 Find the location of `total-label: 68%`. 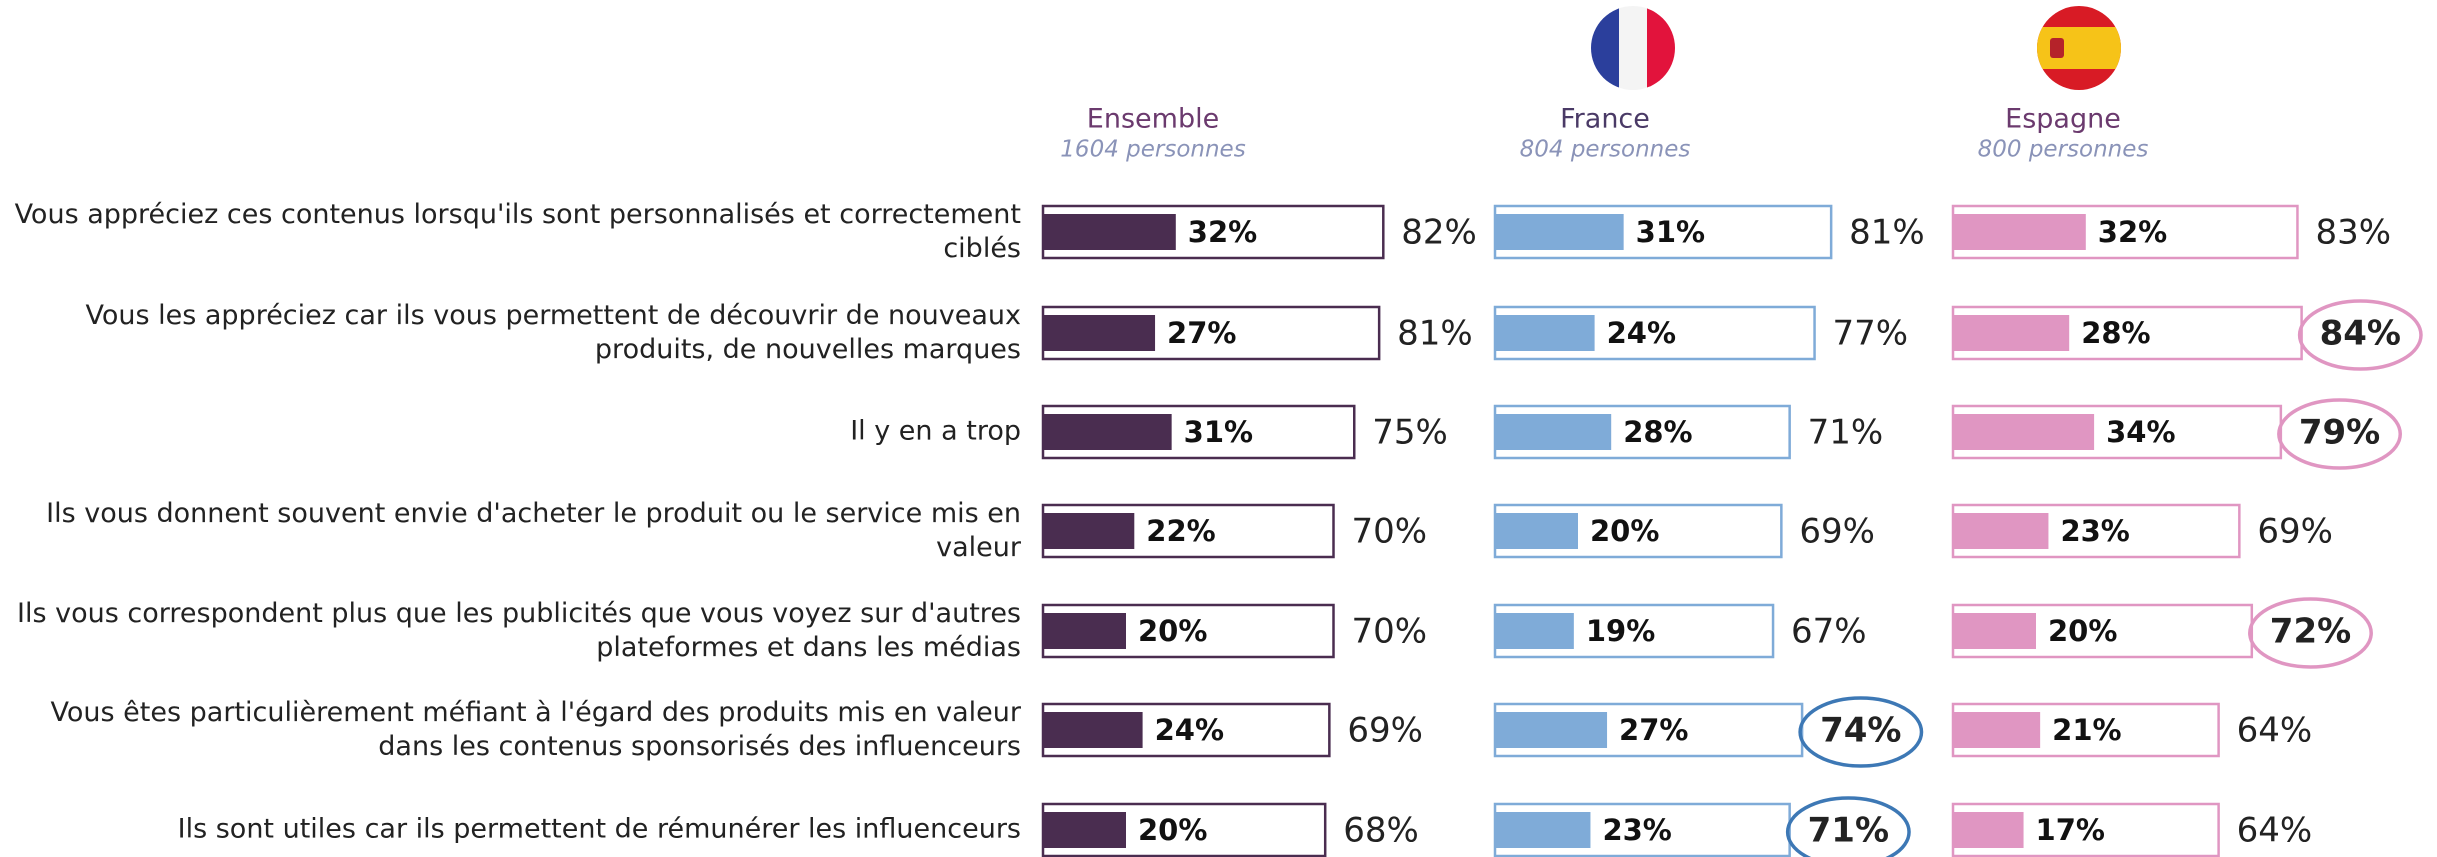

total-label: 68% is located at coordinates (1381, 831).